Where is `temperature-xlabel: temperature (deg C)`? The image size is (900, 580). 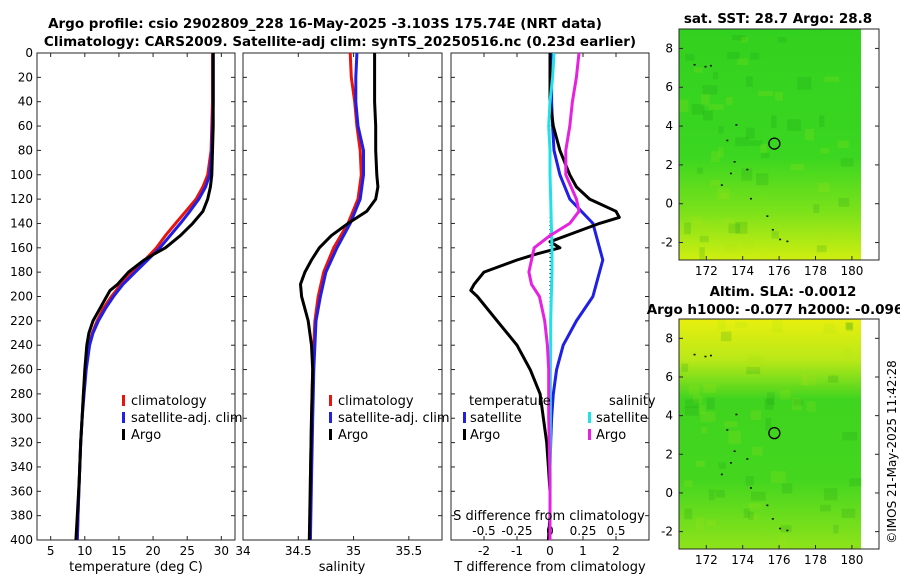
temperature-xlabel: temperature (deg C) is located at coordinates (136, 567).